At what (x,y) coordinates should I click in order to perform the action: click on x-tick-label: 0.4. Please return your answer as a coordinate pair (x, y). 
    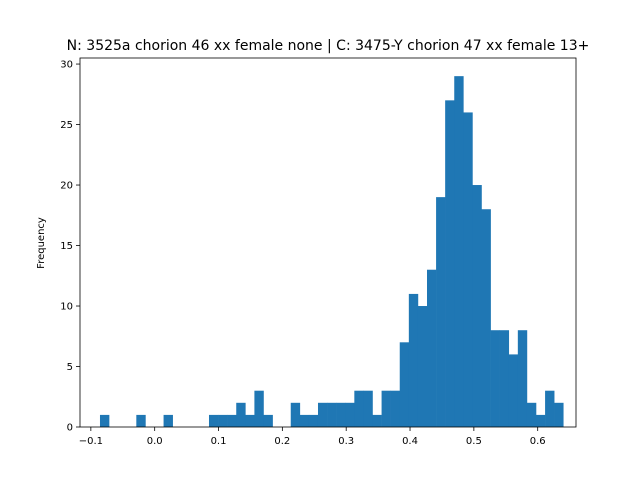
    Looking at the image, I should click on (410, 441).